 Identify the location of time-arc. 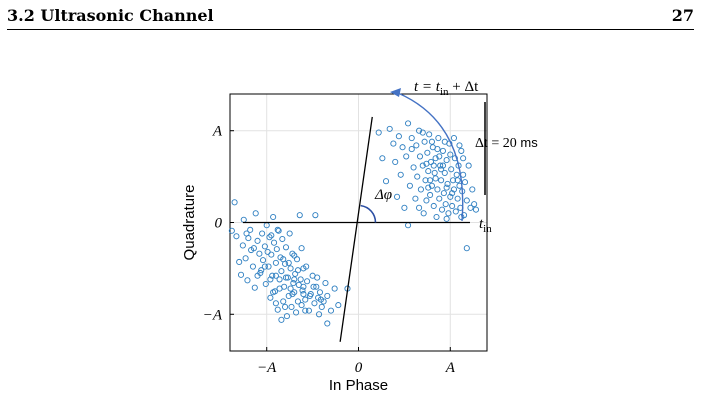
(430, 157).